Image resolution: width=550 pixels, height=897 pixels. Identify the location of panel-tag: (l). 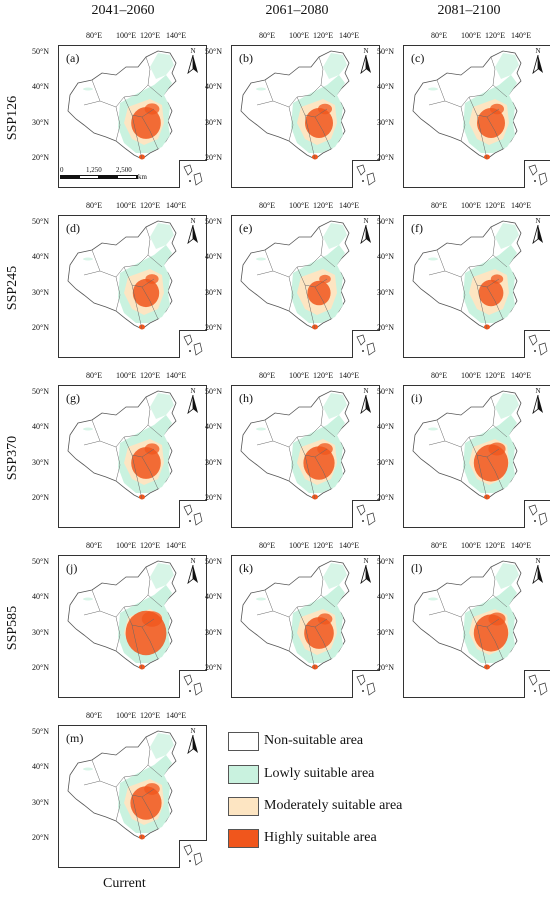
(417, 568).